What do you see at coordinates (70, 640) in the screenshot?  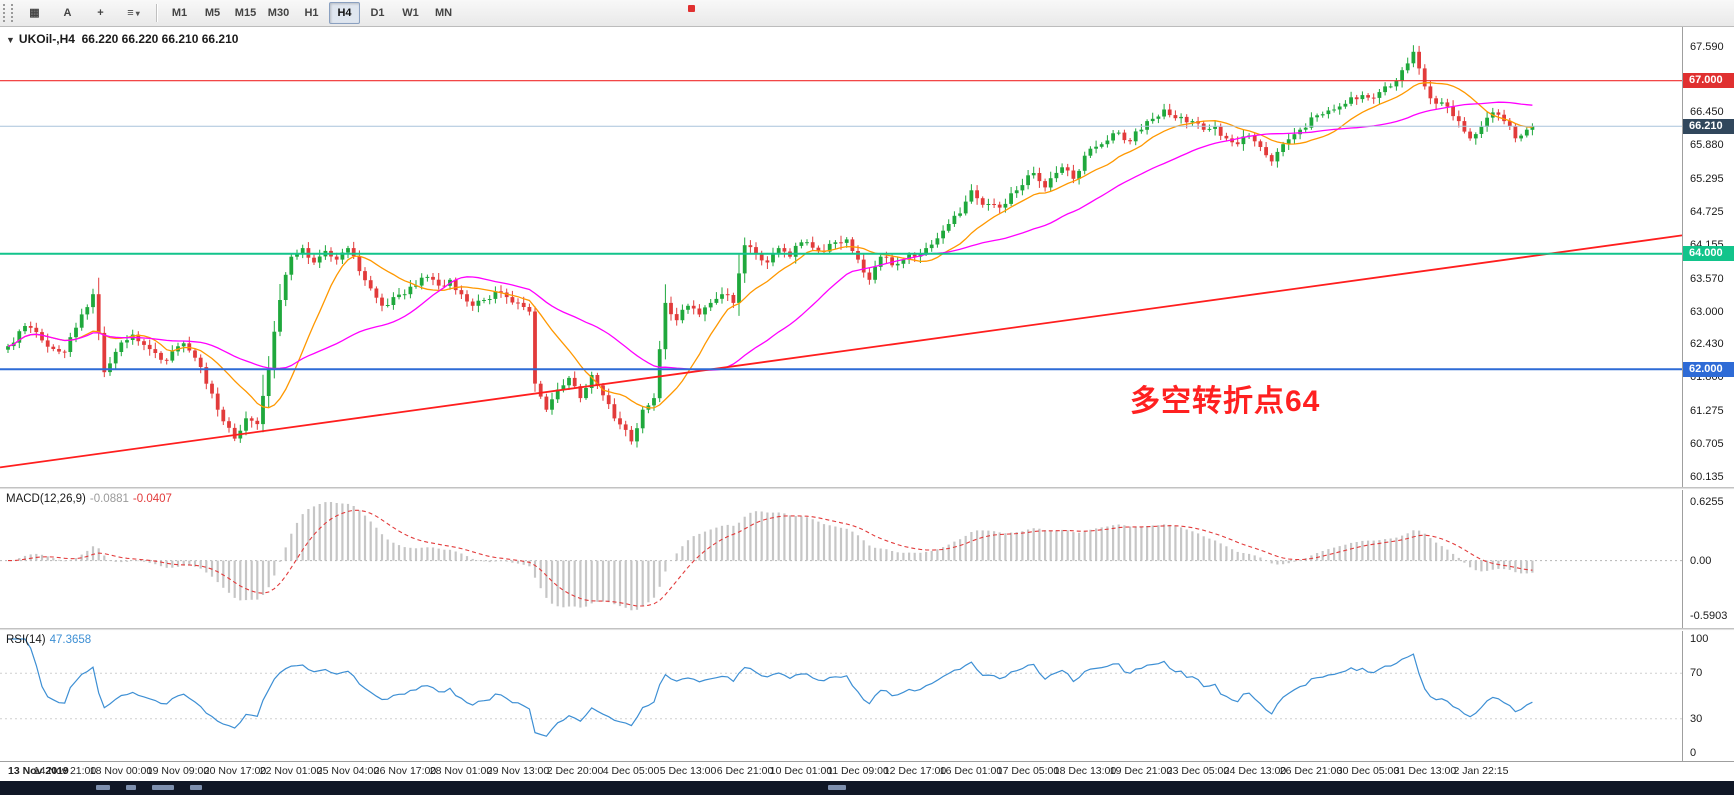 I see `rsi-value: 47.3658` at bounding box center [70, 640].